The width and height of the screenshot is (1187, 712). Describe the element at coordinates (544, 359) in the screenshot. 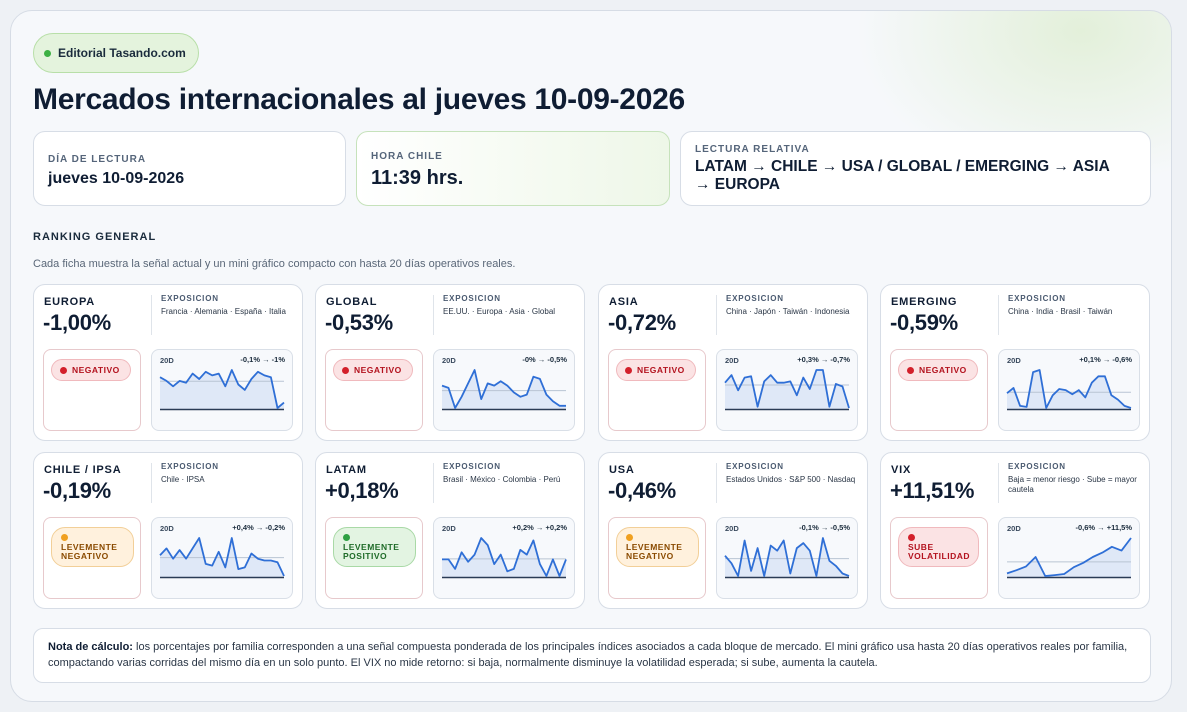

I see `range-label: -0% → -0,5%` at that location.